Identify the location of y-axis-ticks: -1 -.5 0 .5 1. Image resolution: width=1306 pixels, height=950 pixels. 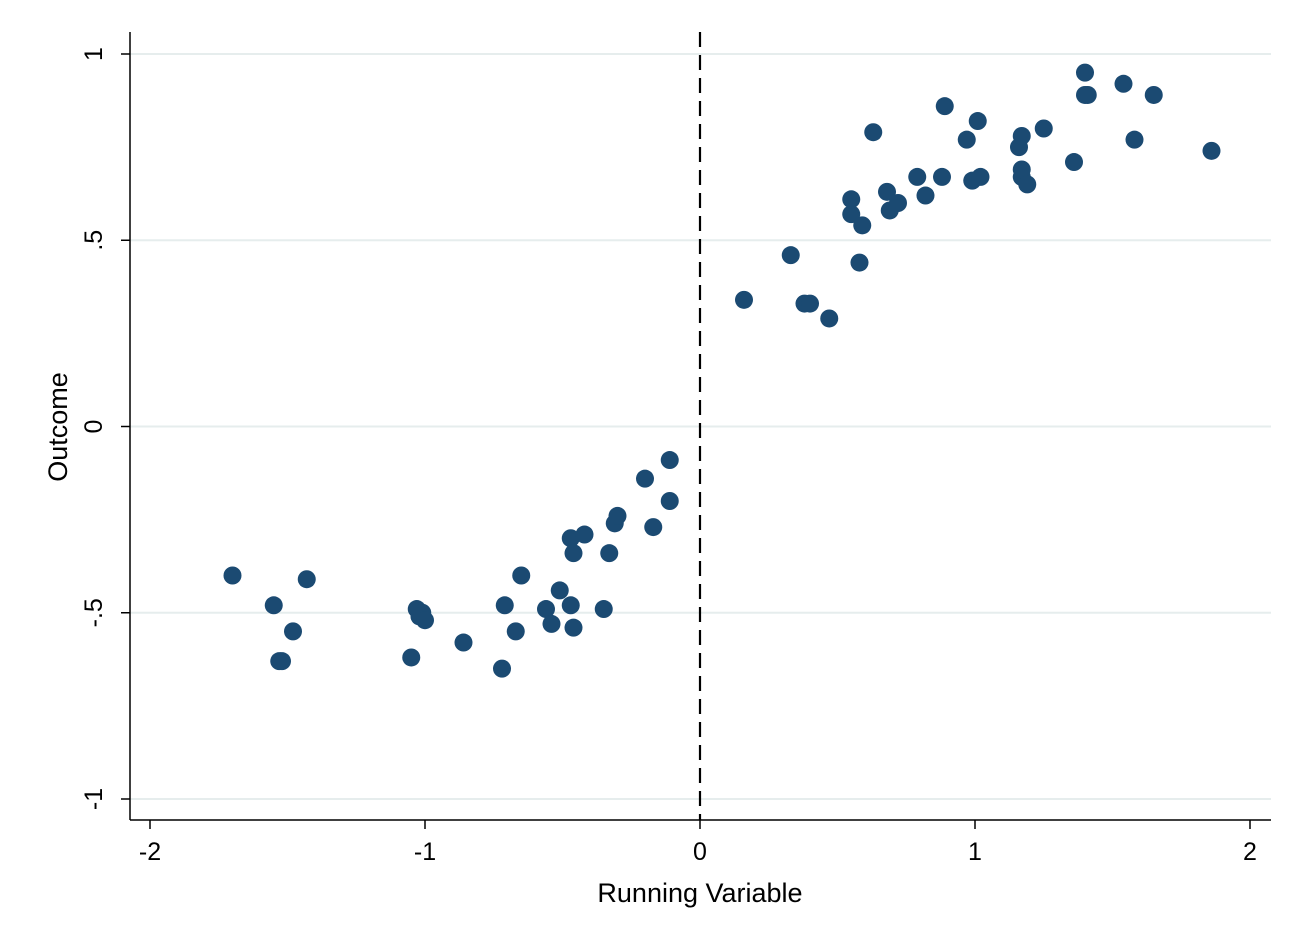
(105, 428).